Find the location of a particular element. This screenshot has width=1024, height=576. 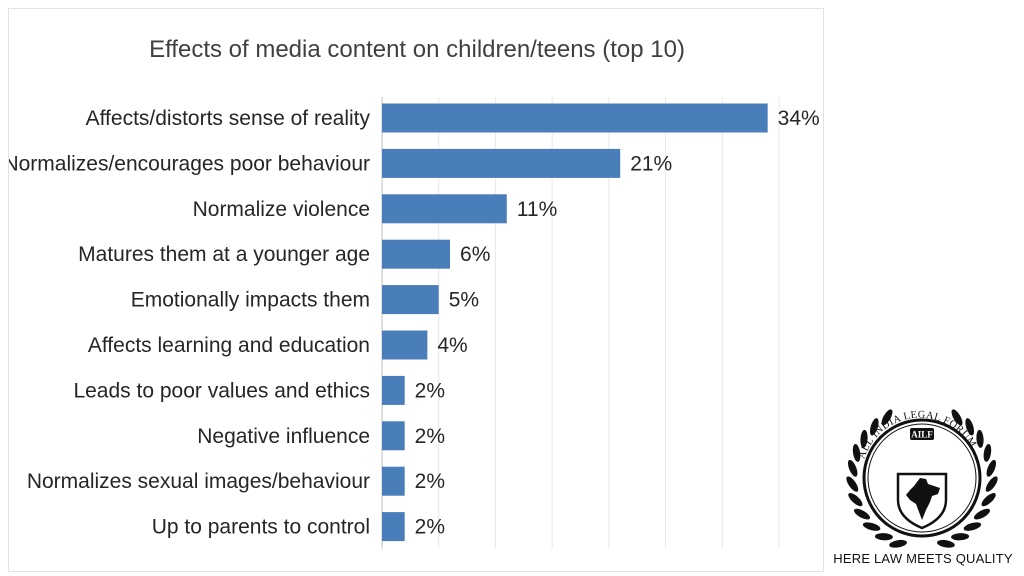

ailf-logo: AILF ALL INDIA LEGAL FORUM is located at coordinates (923, 475).